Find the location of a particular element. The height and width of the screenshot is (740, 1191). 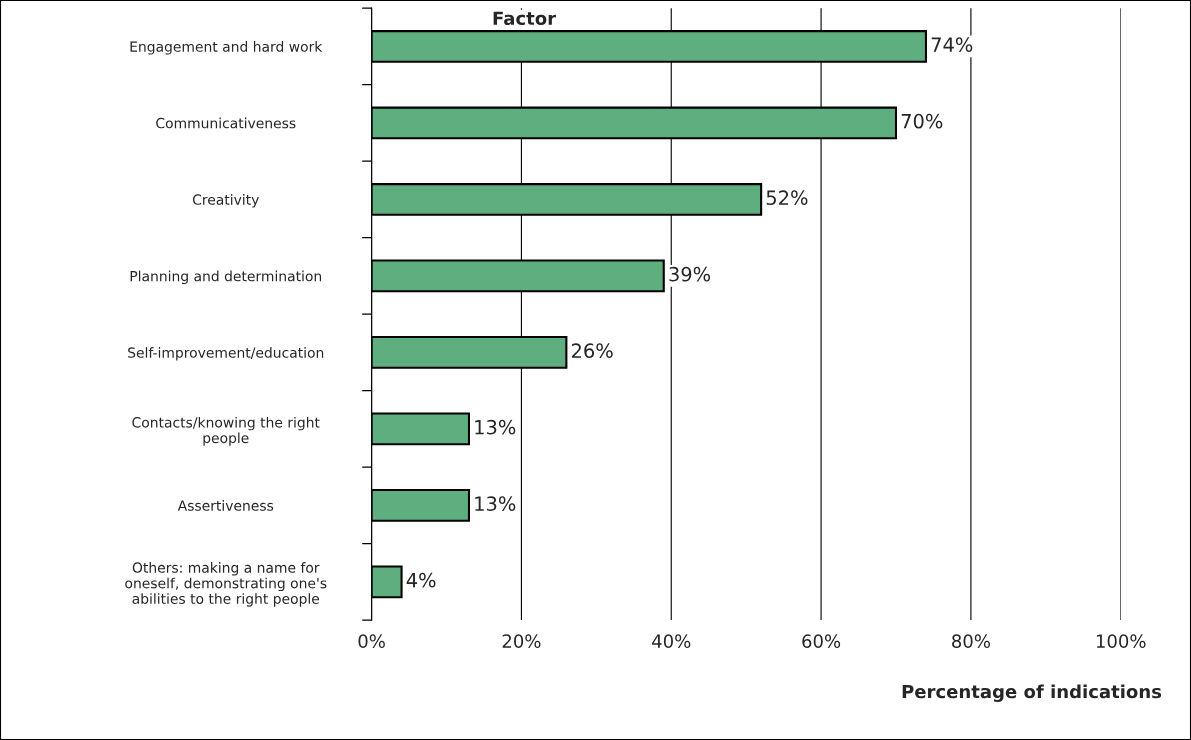

data-label: 4% is located at coordinates (421, 580).